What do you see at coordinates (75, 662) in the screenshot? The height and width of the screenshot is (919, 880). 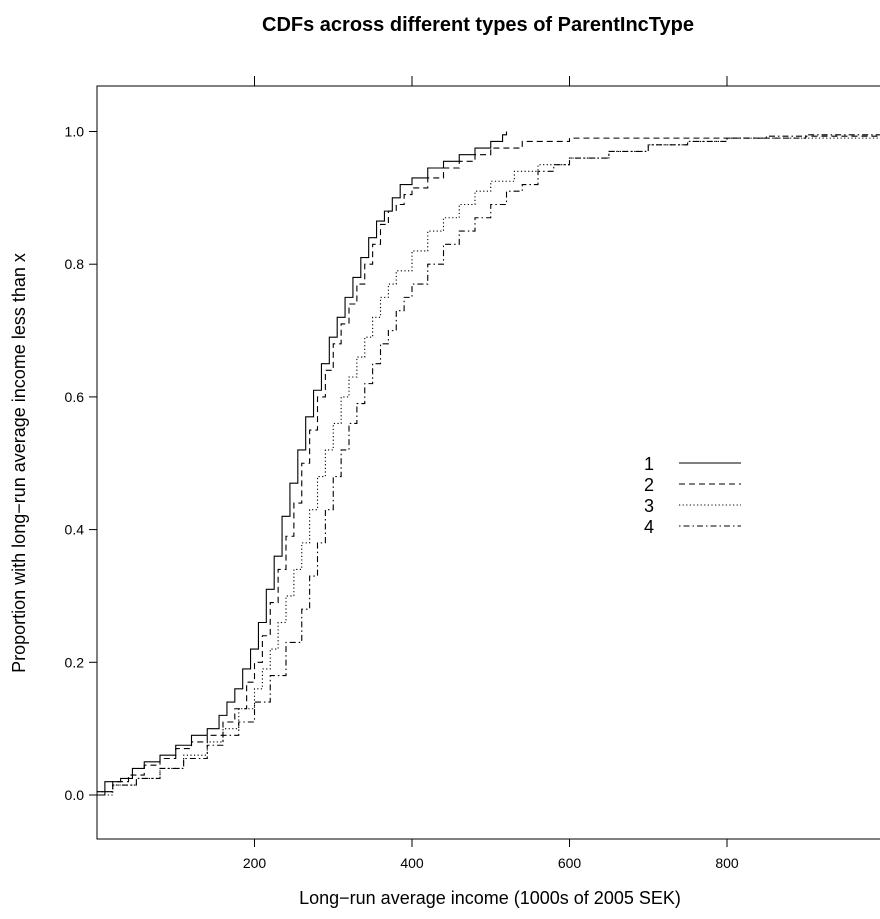 I see `y-tick-label: 0.2` at bounding box center [75, 662].